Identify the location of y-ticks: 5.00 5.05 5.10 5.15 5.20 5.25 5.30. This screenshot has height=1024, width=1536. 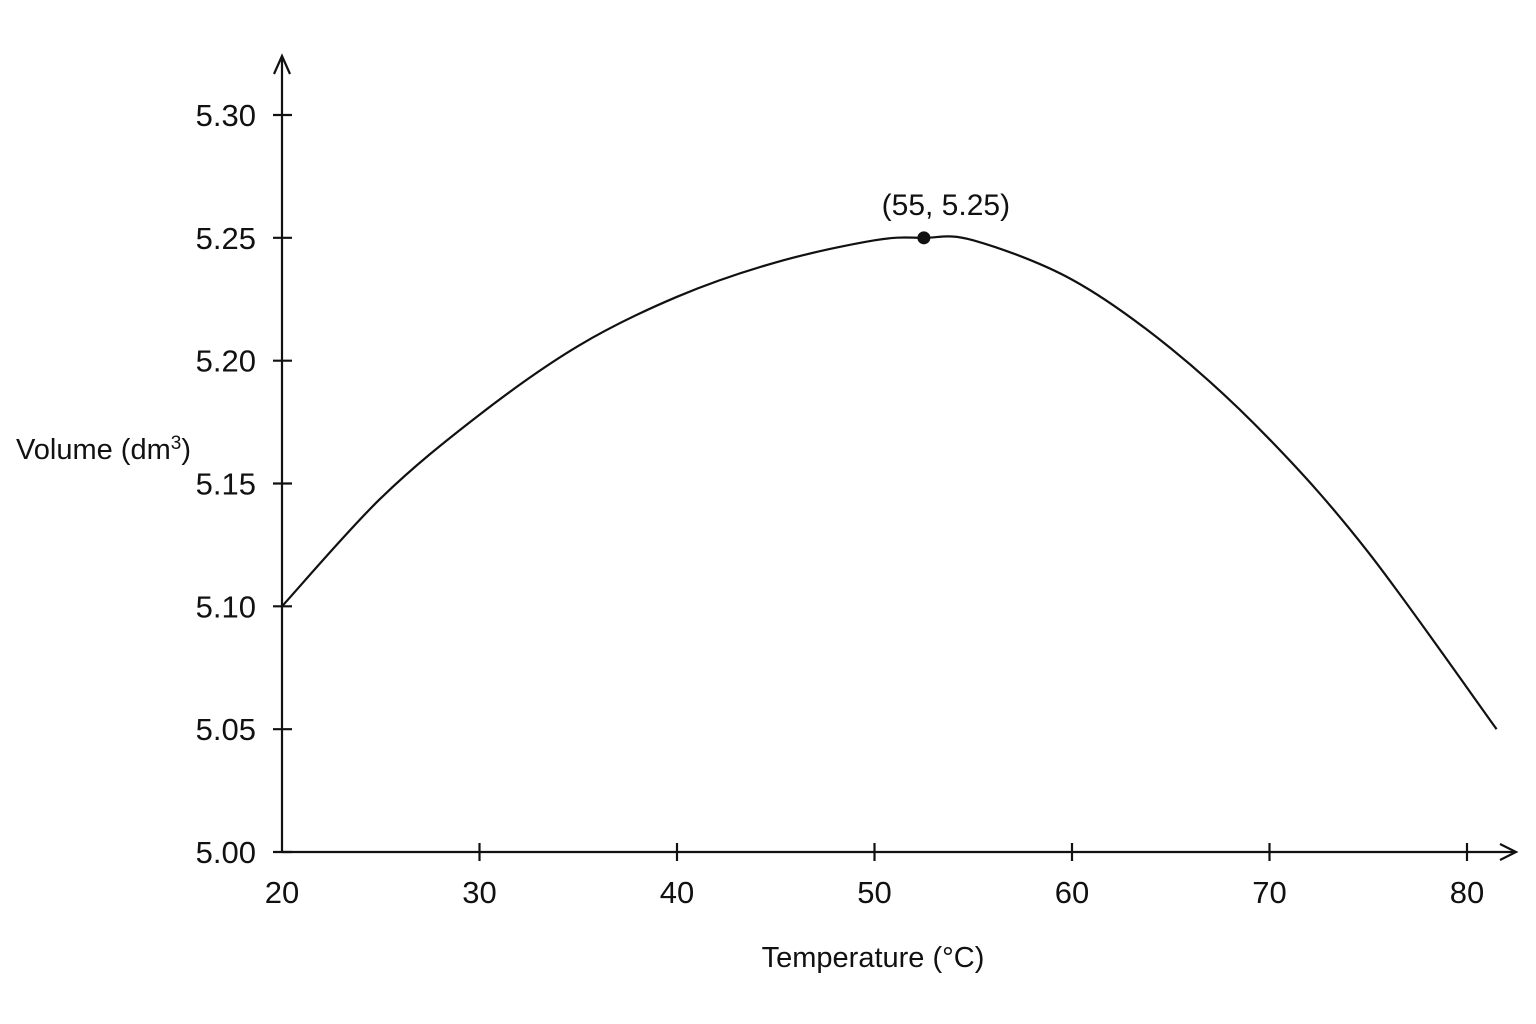
(244, 484).